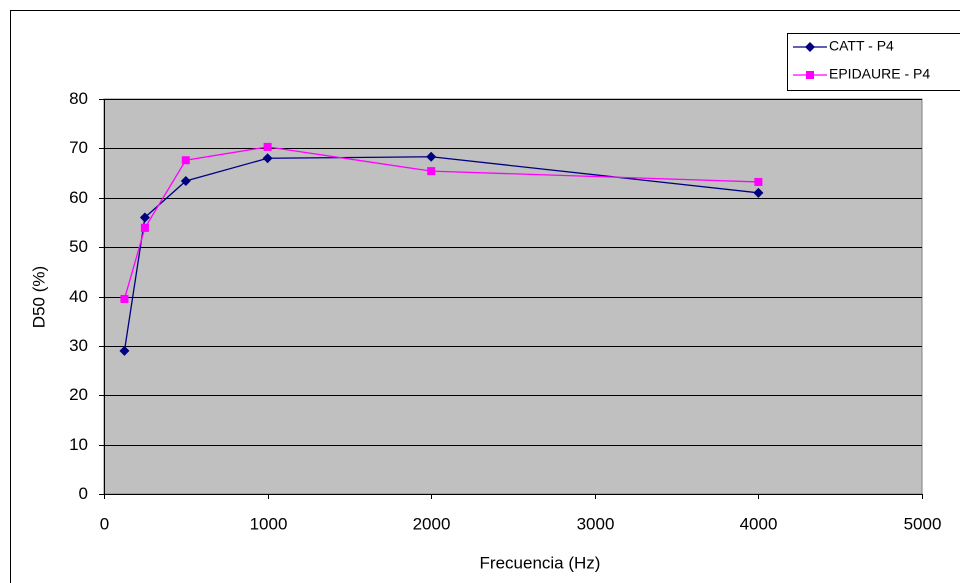  Describe the element at coordinates (540, 562) in the screenshot. I see `x-axis-label: Frecuencia (Hz)` at that location.